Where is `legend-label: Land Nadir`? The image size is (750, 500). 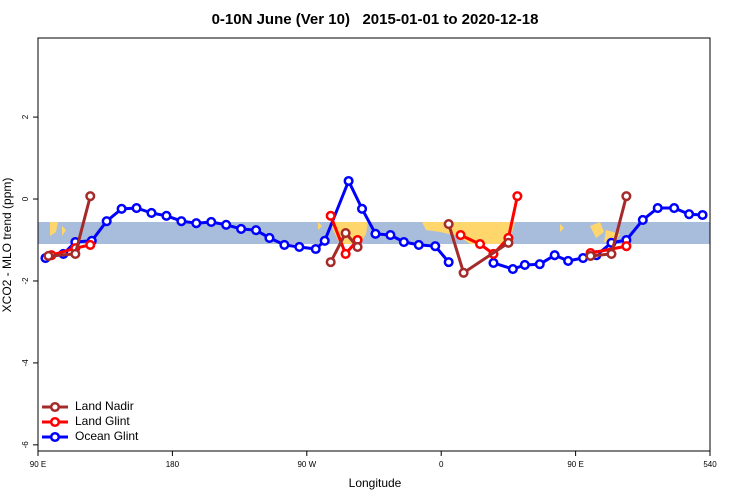 legend-label: Land Nadir is located at coordinates (104, 406).